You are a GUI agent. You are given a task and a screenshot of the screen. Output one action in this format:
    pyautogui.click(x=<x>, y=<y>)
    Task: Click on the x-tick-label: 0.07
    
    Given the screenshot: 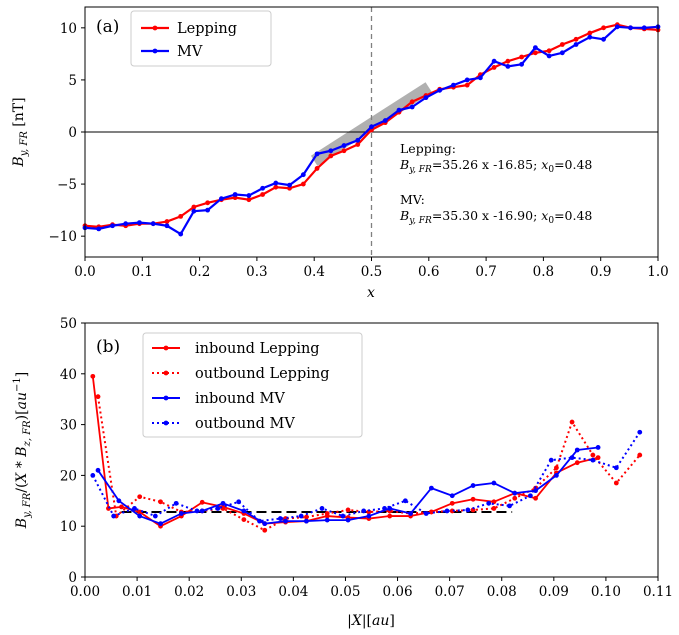 What is the action you would take?
    pyautogui.click(x=450, y=592)
    